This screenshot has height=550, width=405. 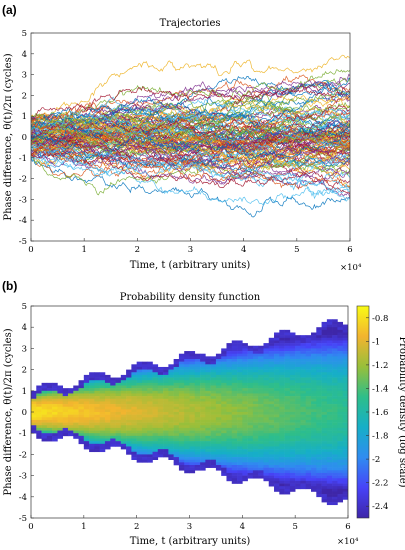 I want to click on trajectory-line, so click(x=190, y=121).